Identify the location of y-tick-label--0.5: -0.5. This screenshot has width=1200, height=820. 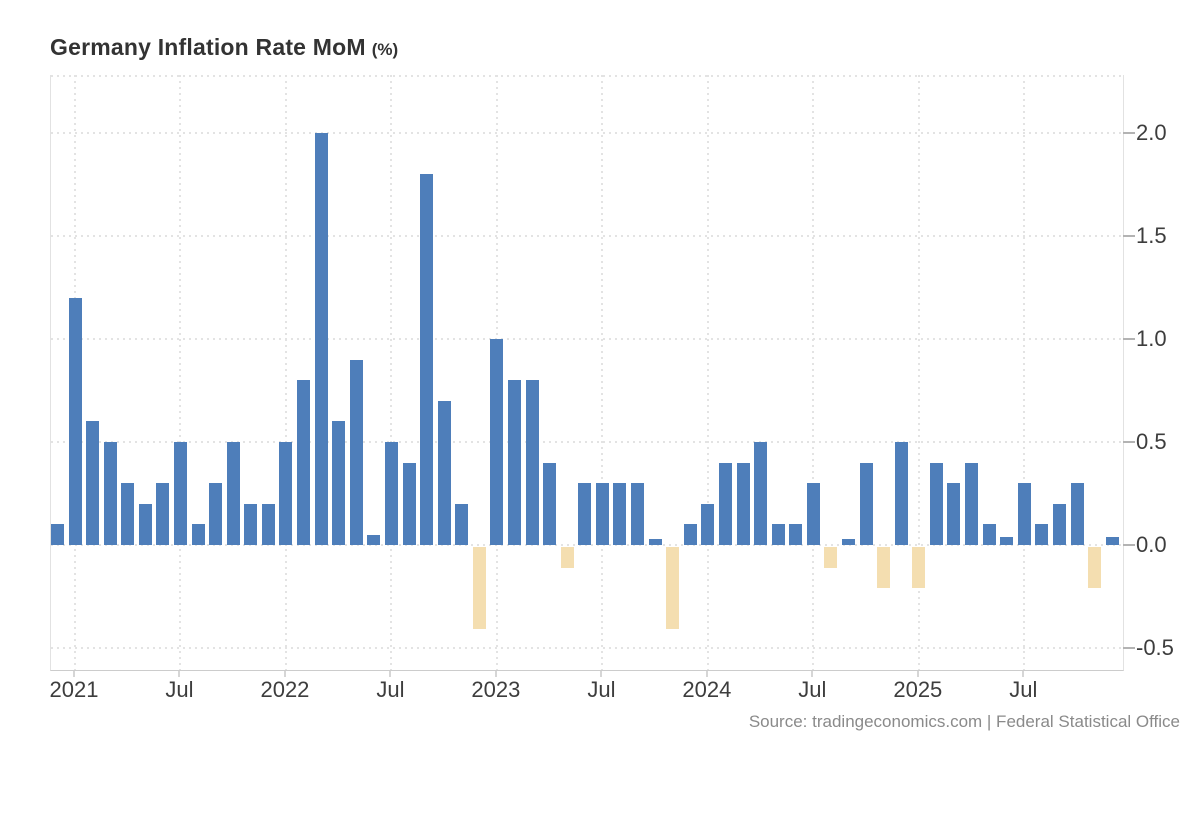
(1155, 647).